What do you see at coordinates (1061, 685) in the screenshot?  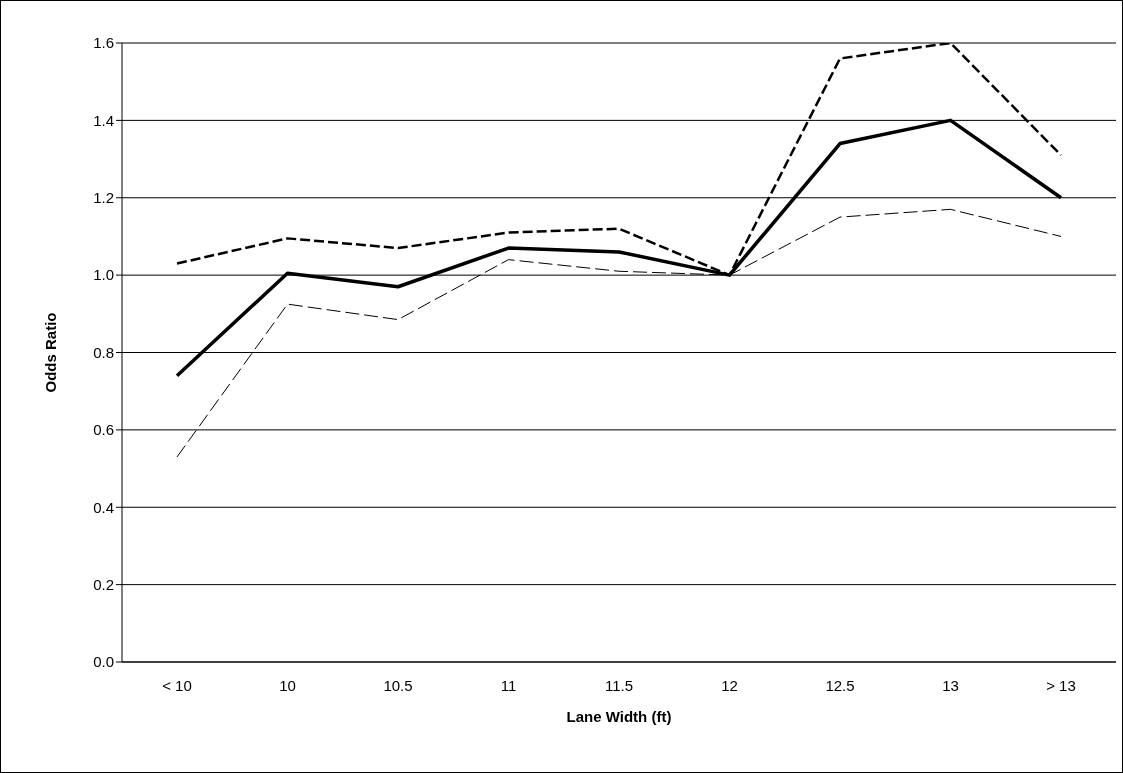 I see `x-tick-label: > 13` at bounding box center [1061, 685].